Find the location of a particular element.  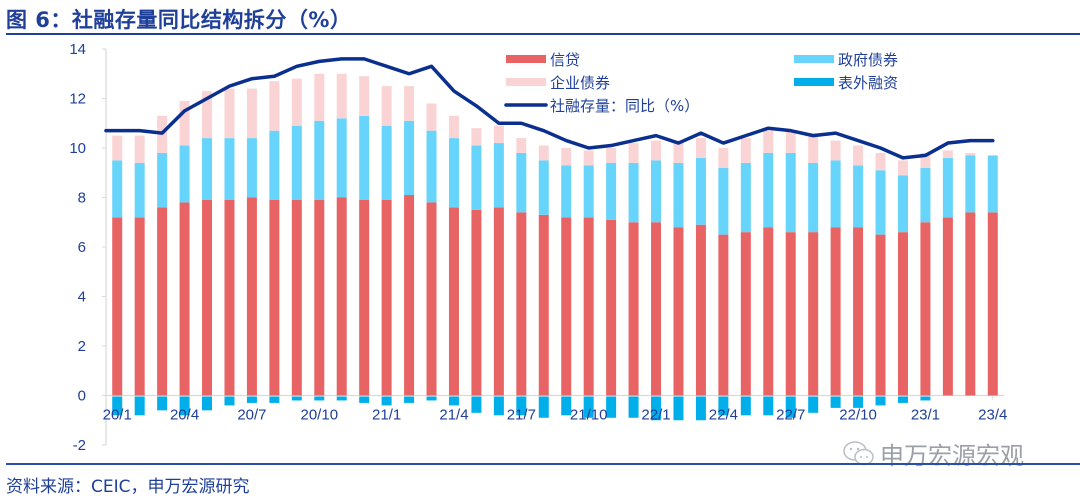

x-tick-label: 21/4 is located at coordinates (453, 415).